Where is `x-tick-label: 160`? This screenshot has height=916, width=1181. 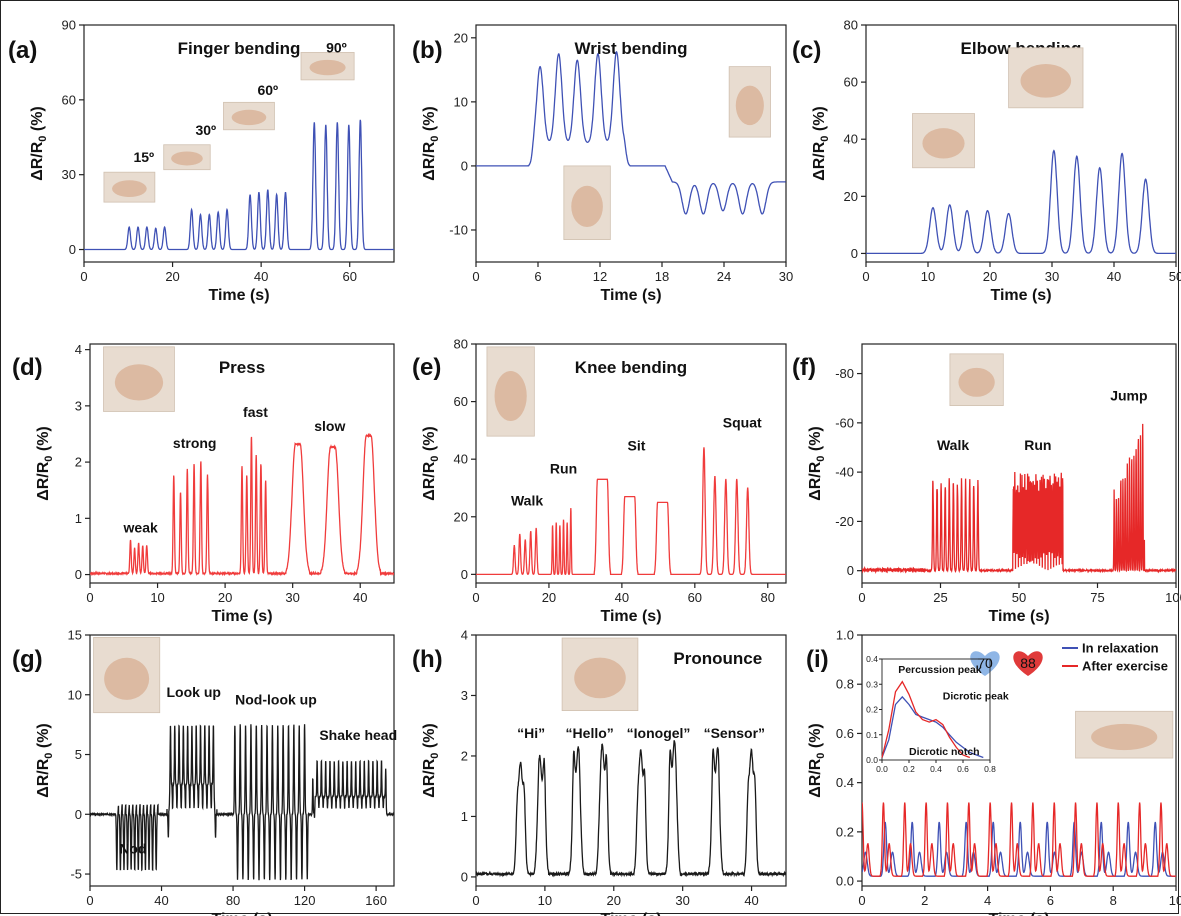 x-tick-label: 160 is located at coordinates (376, 900).